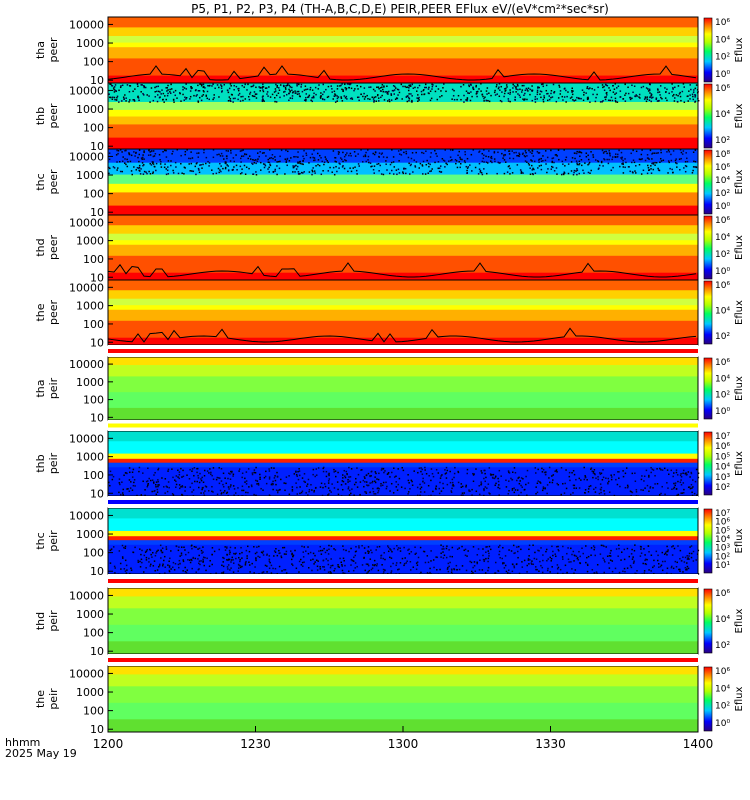  I want to click on y-tick-label: 1000, so click(90, 457).